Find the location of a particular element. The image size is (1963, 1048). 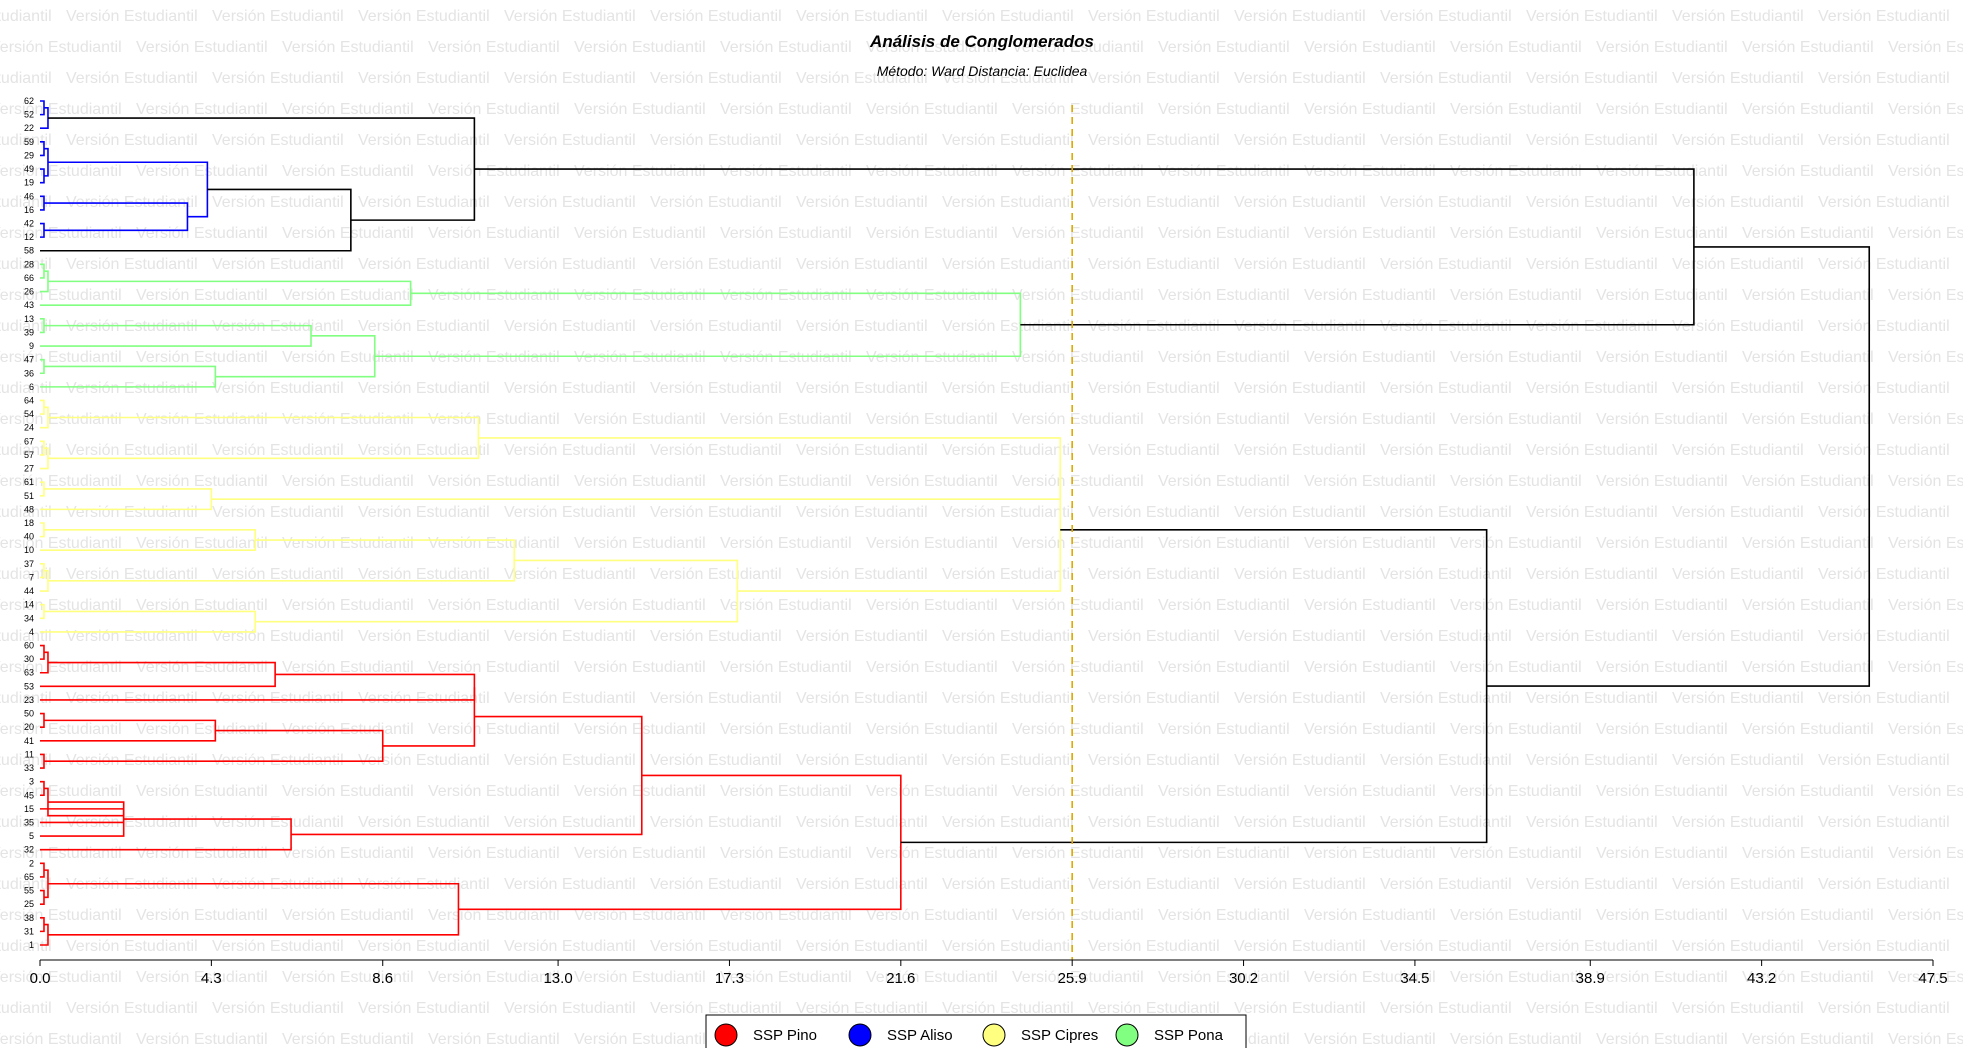

leaf-label: 34 is located at coordinates (29, 618).